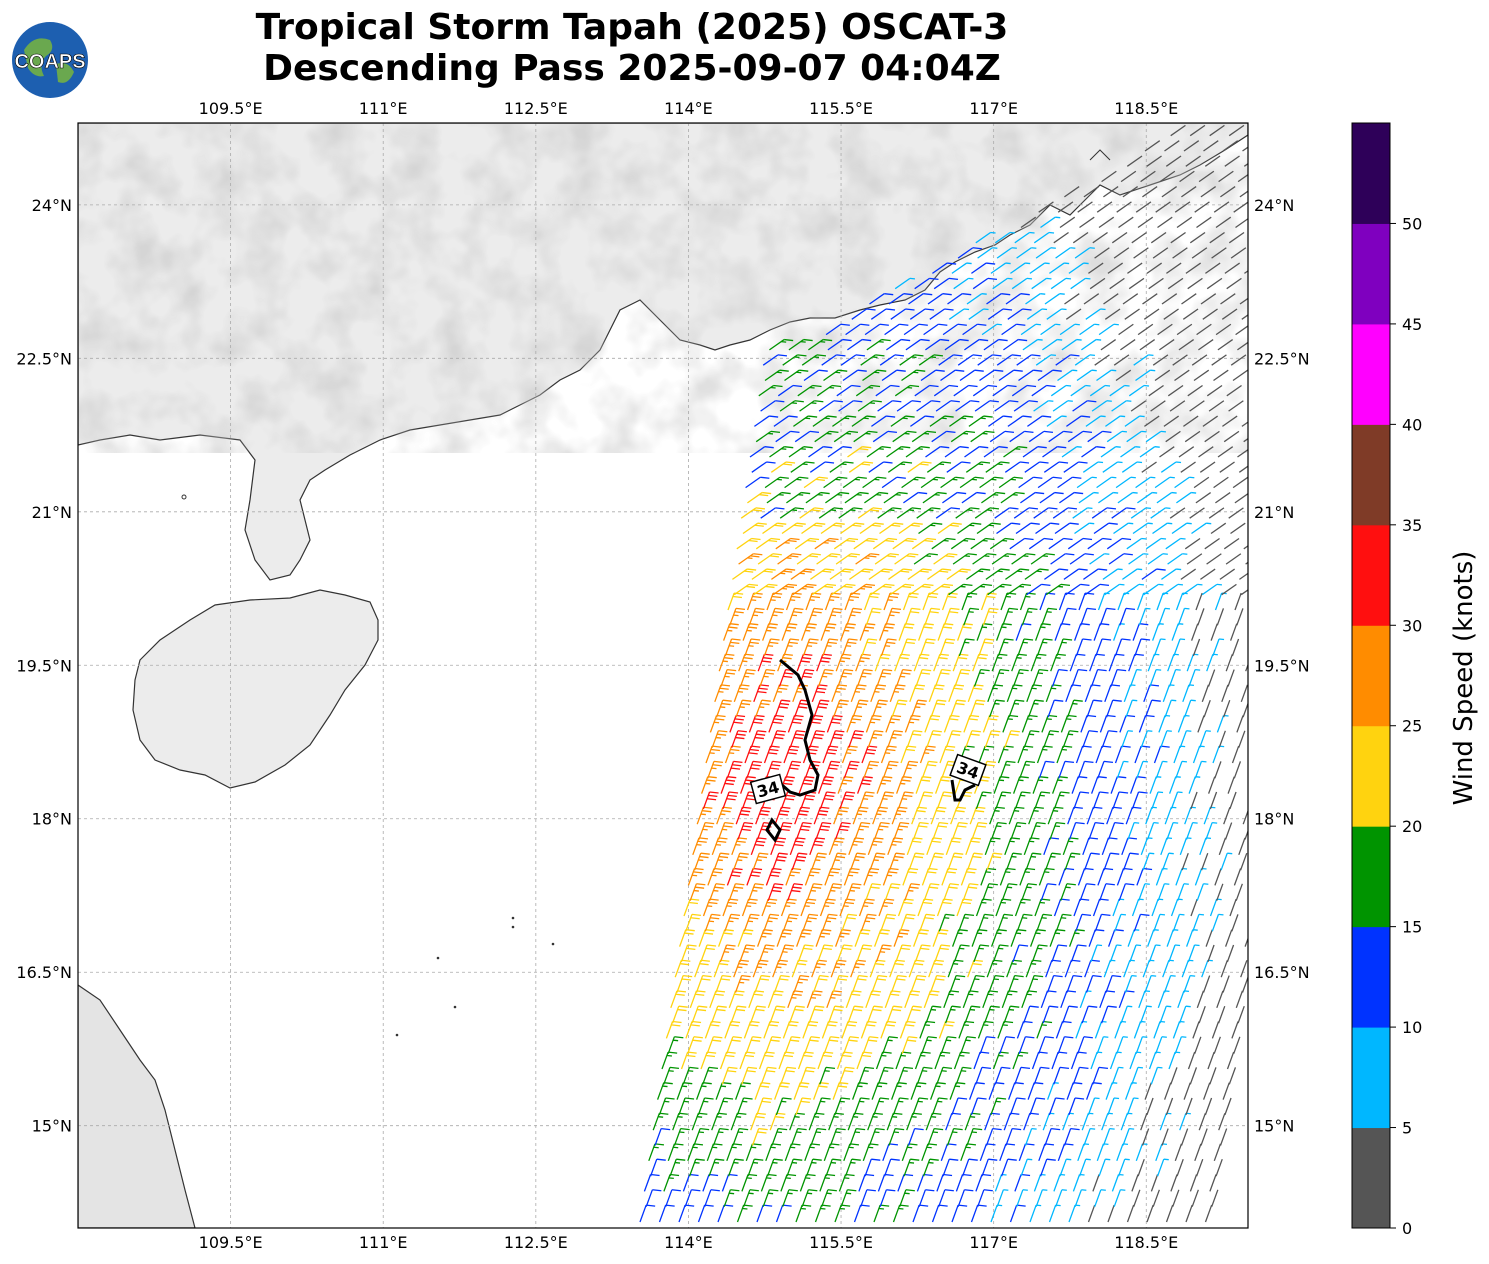 Image resolution: width=1489 pixels, height=1264 pixels. I want to click on lon-tick-top: 117°E, so click(993, 108).